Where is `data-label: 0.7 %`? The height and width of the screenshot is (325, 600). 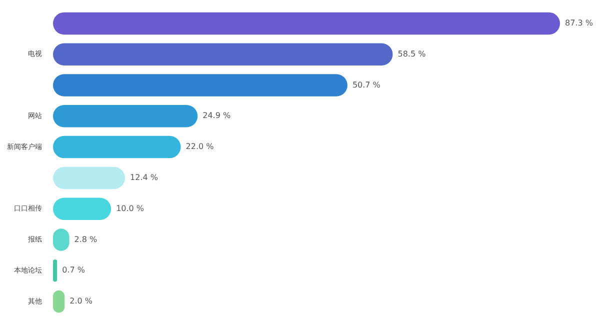
data-label: 0.7 % is located at coordinates (74, 270).